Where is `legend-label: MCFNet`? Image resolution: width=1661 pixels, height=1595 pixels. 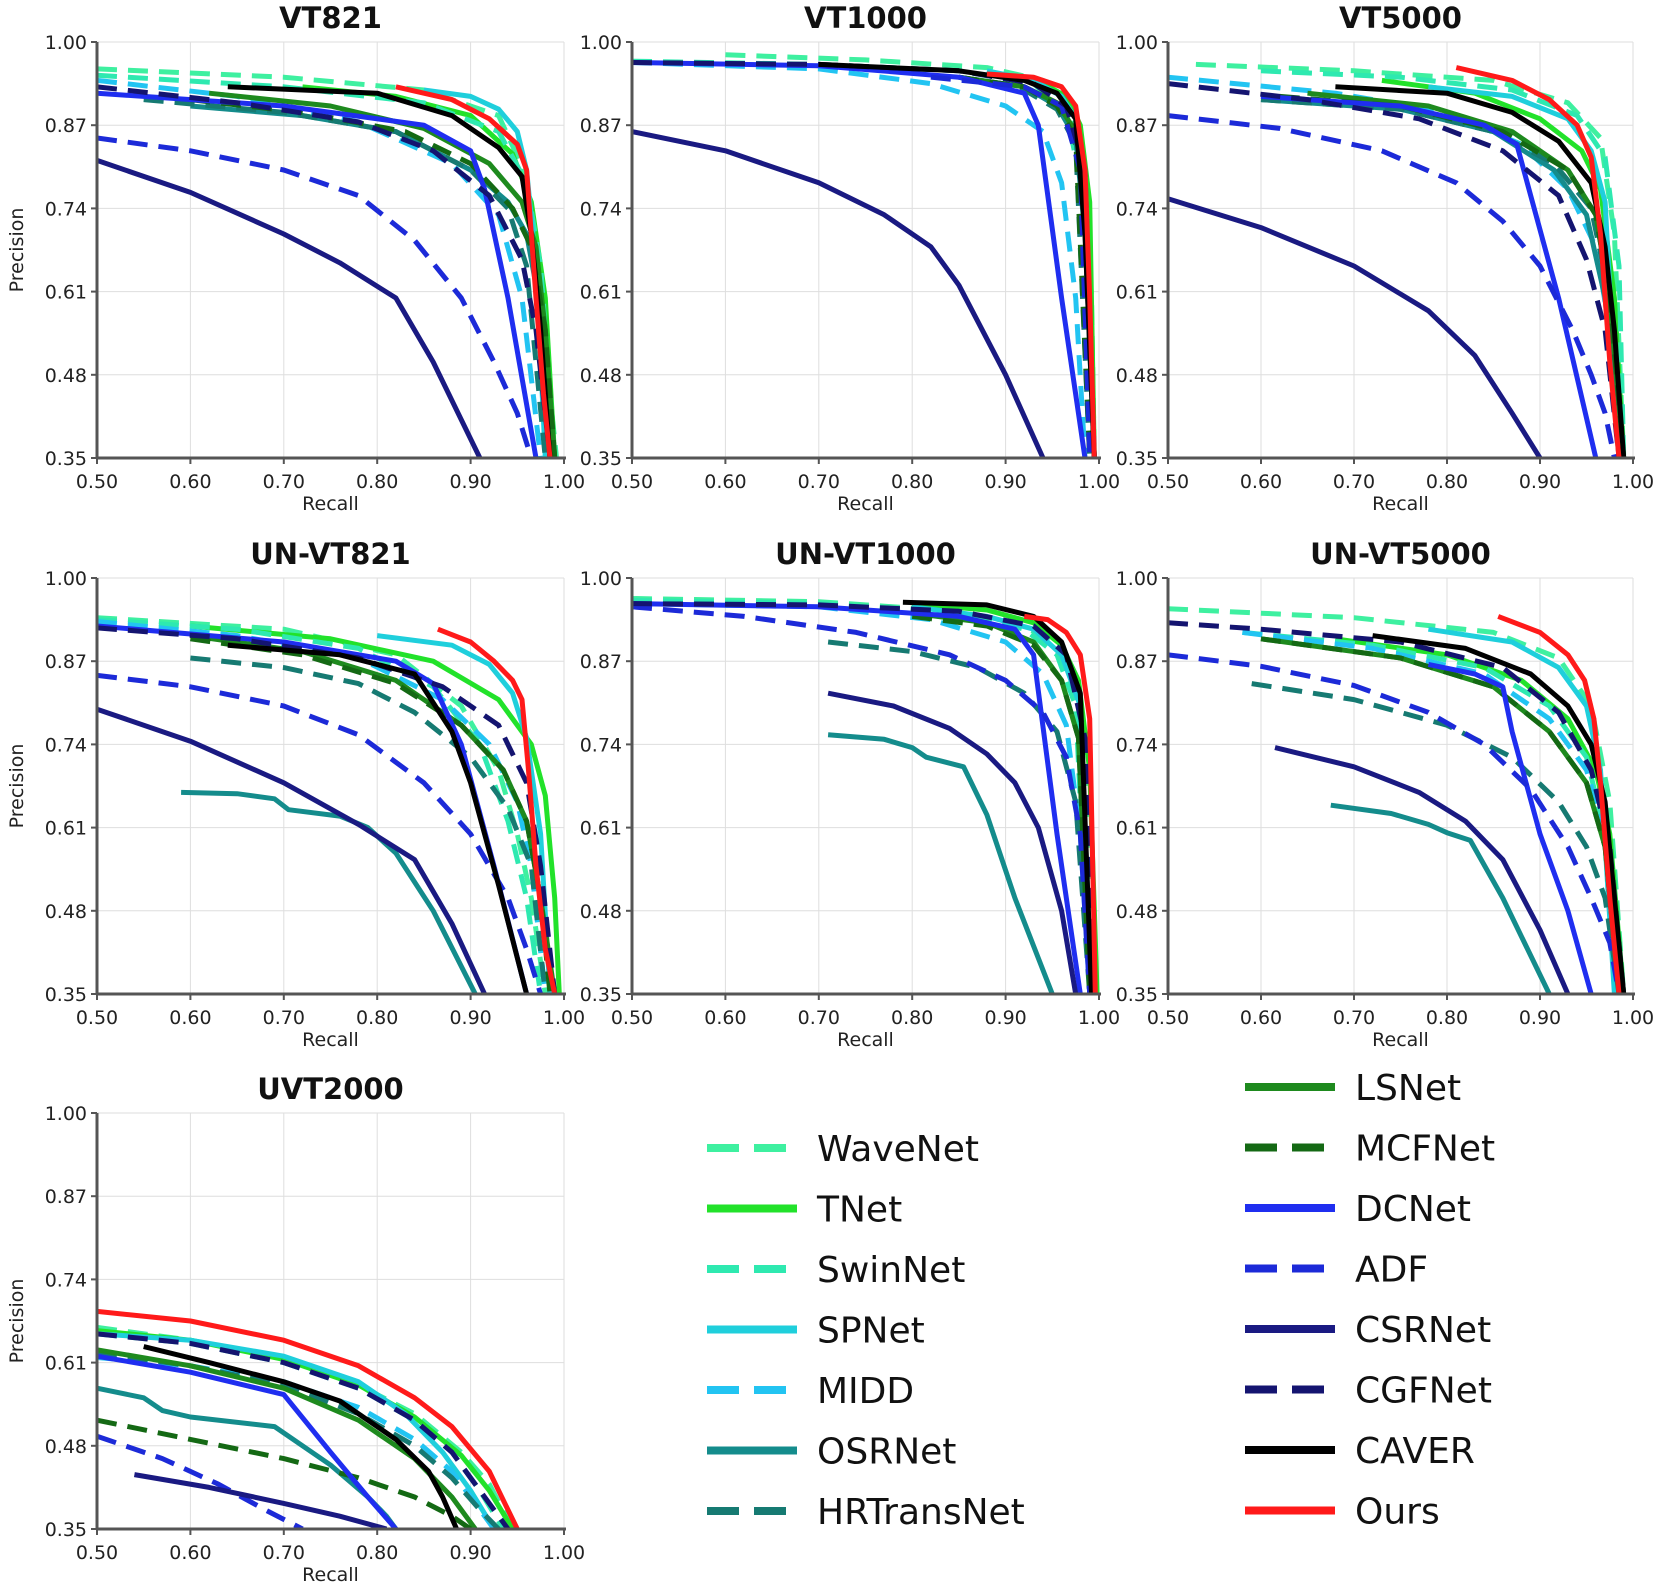
legend-label: MCFNet is located at coordinates (1425, 1149).